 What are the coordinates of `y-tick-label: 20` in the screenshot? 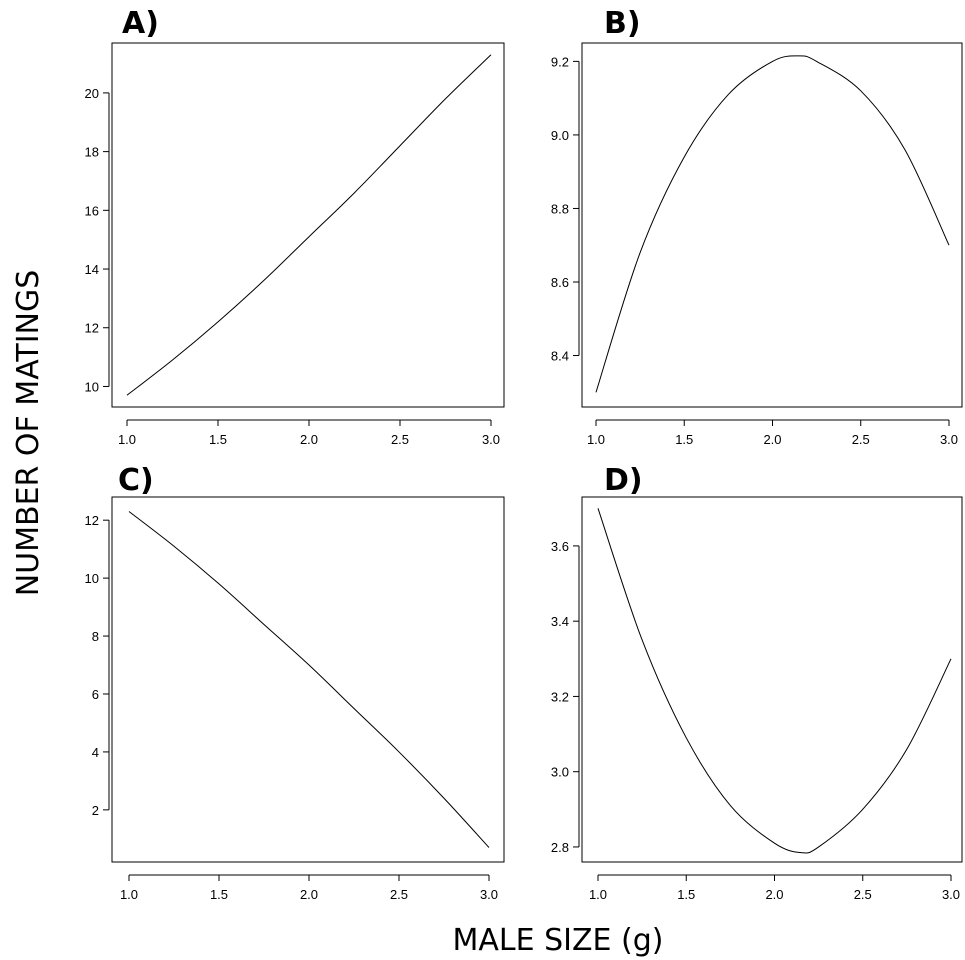 It's located at (92, 93).